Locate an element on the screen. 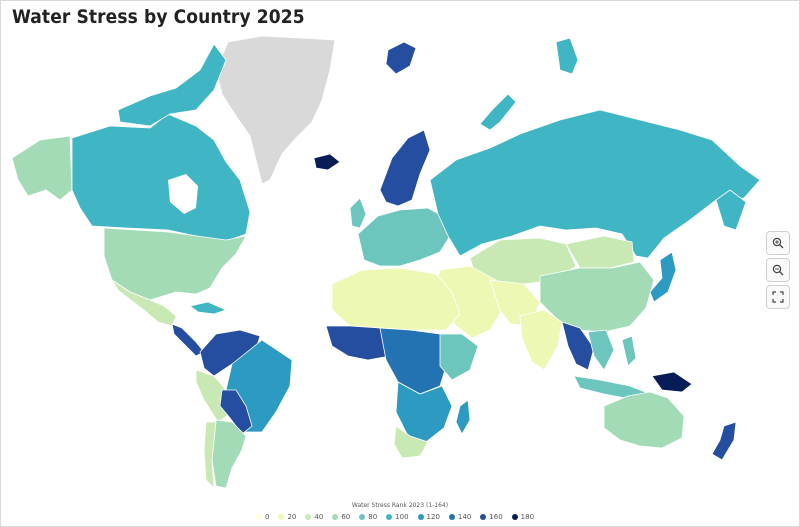  region-australia is located at coordinates (644, 420).